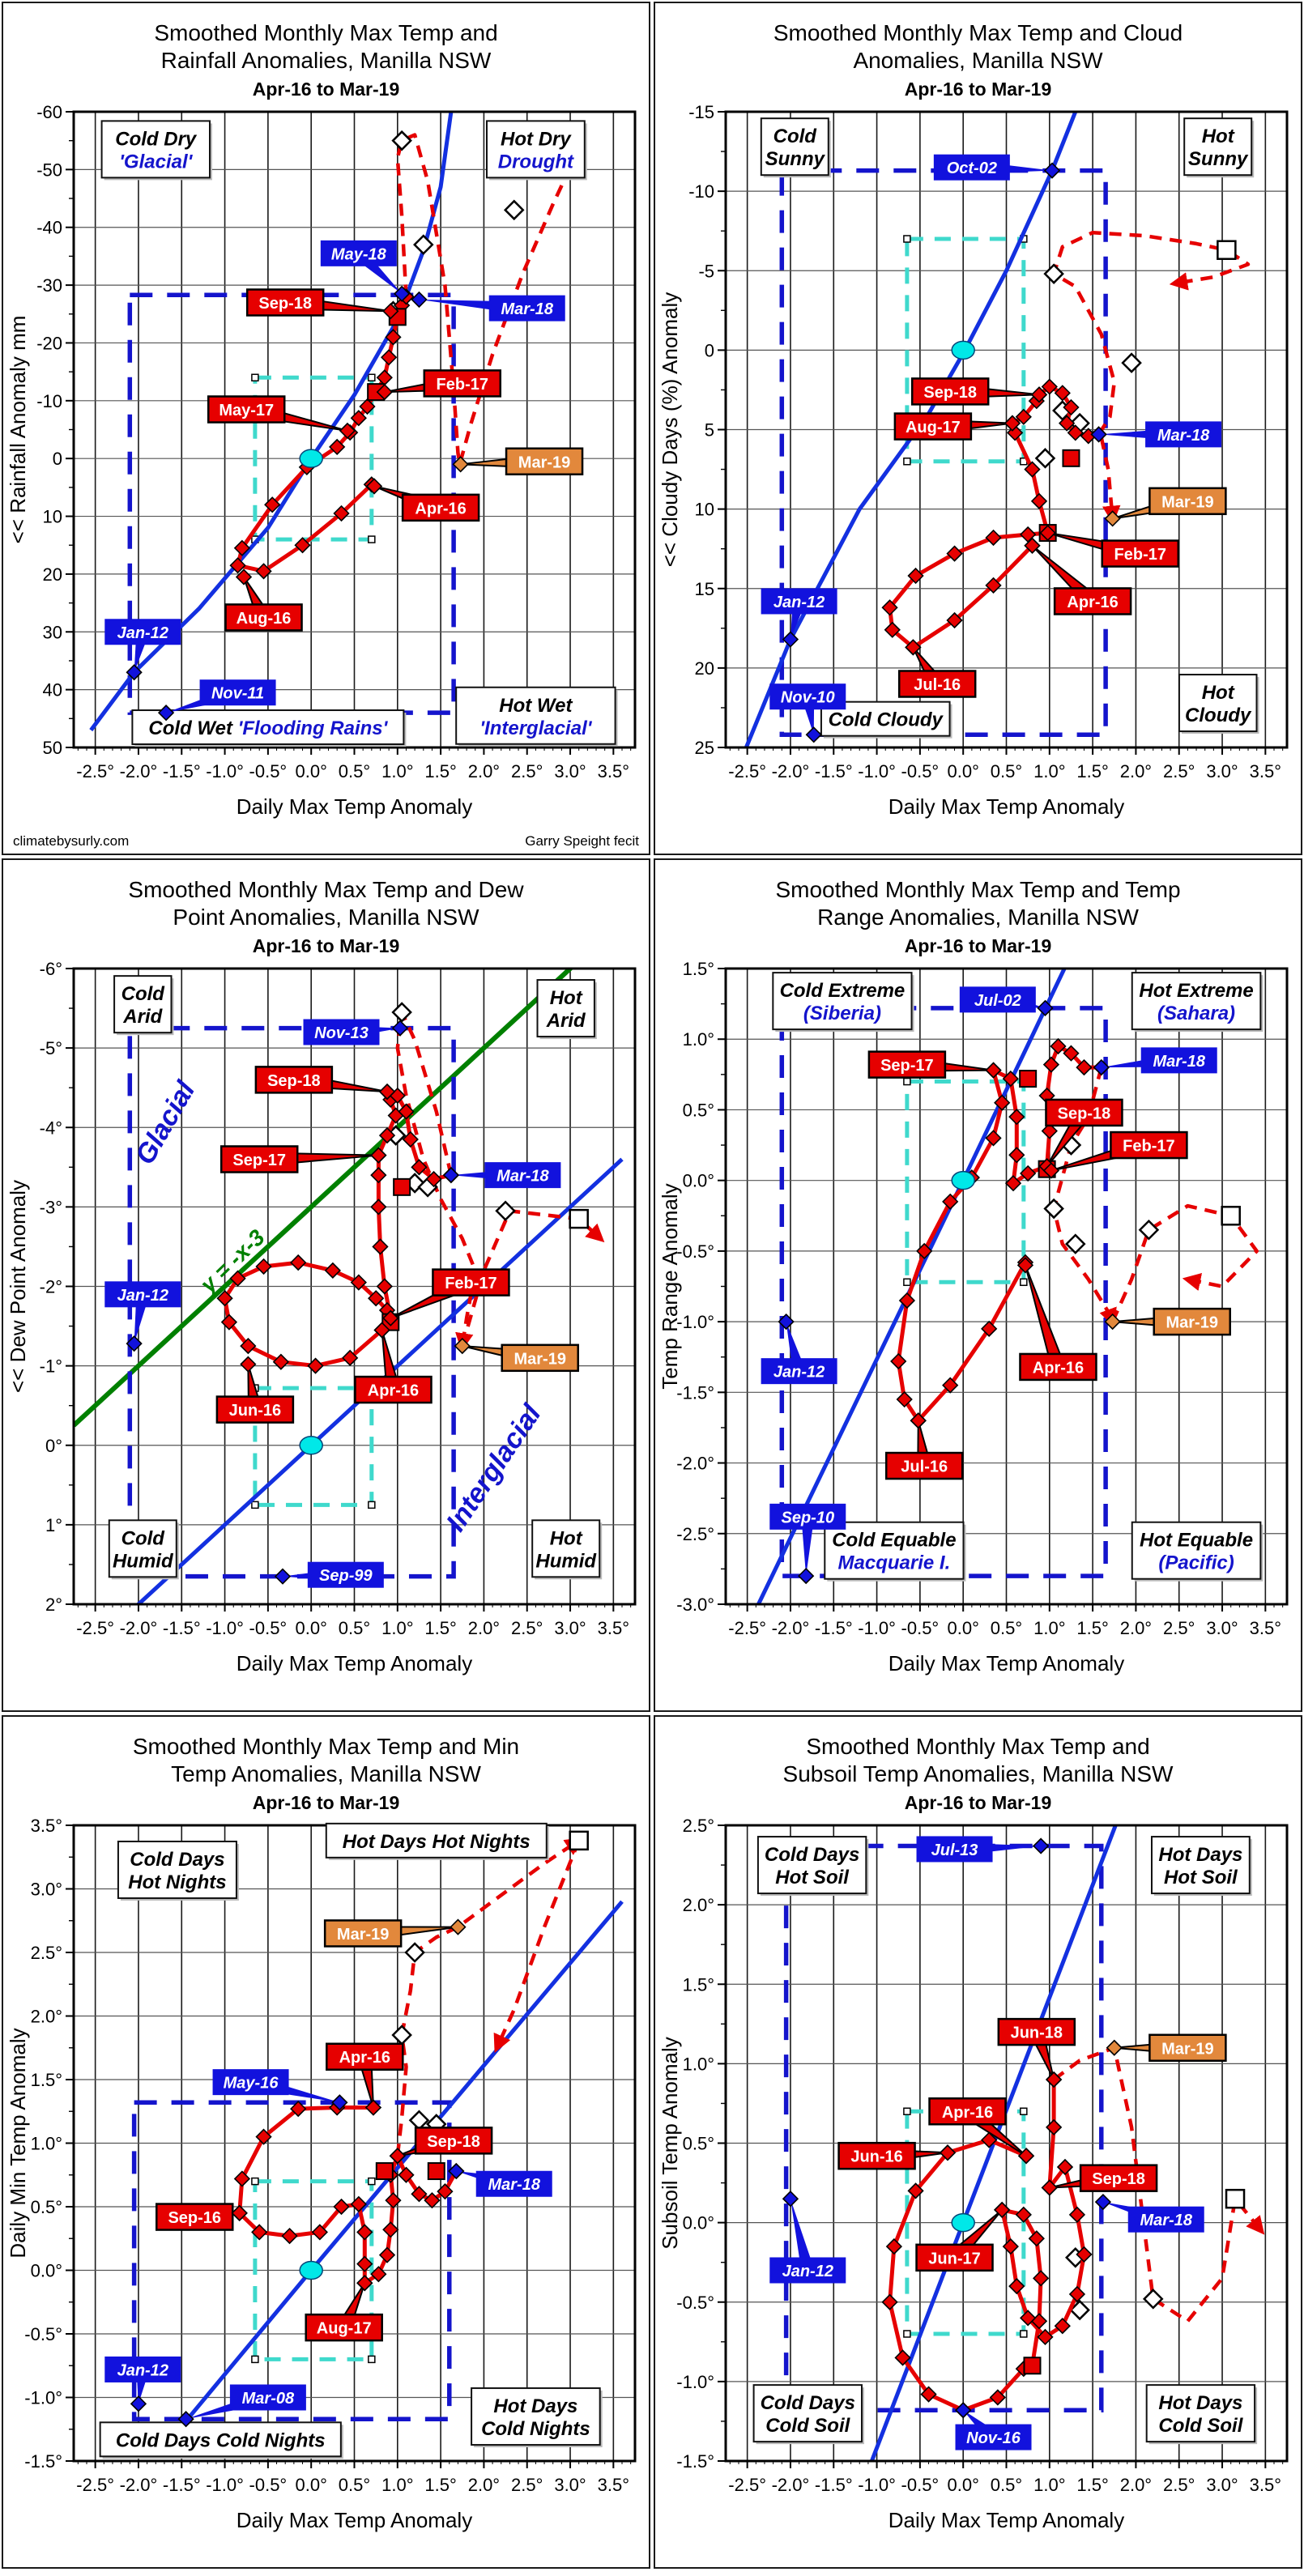  What do you see at coordinates (139, 771) in the screenshot?
I see `x-tick-label: -2.0°` at bounding box center [139, 771].